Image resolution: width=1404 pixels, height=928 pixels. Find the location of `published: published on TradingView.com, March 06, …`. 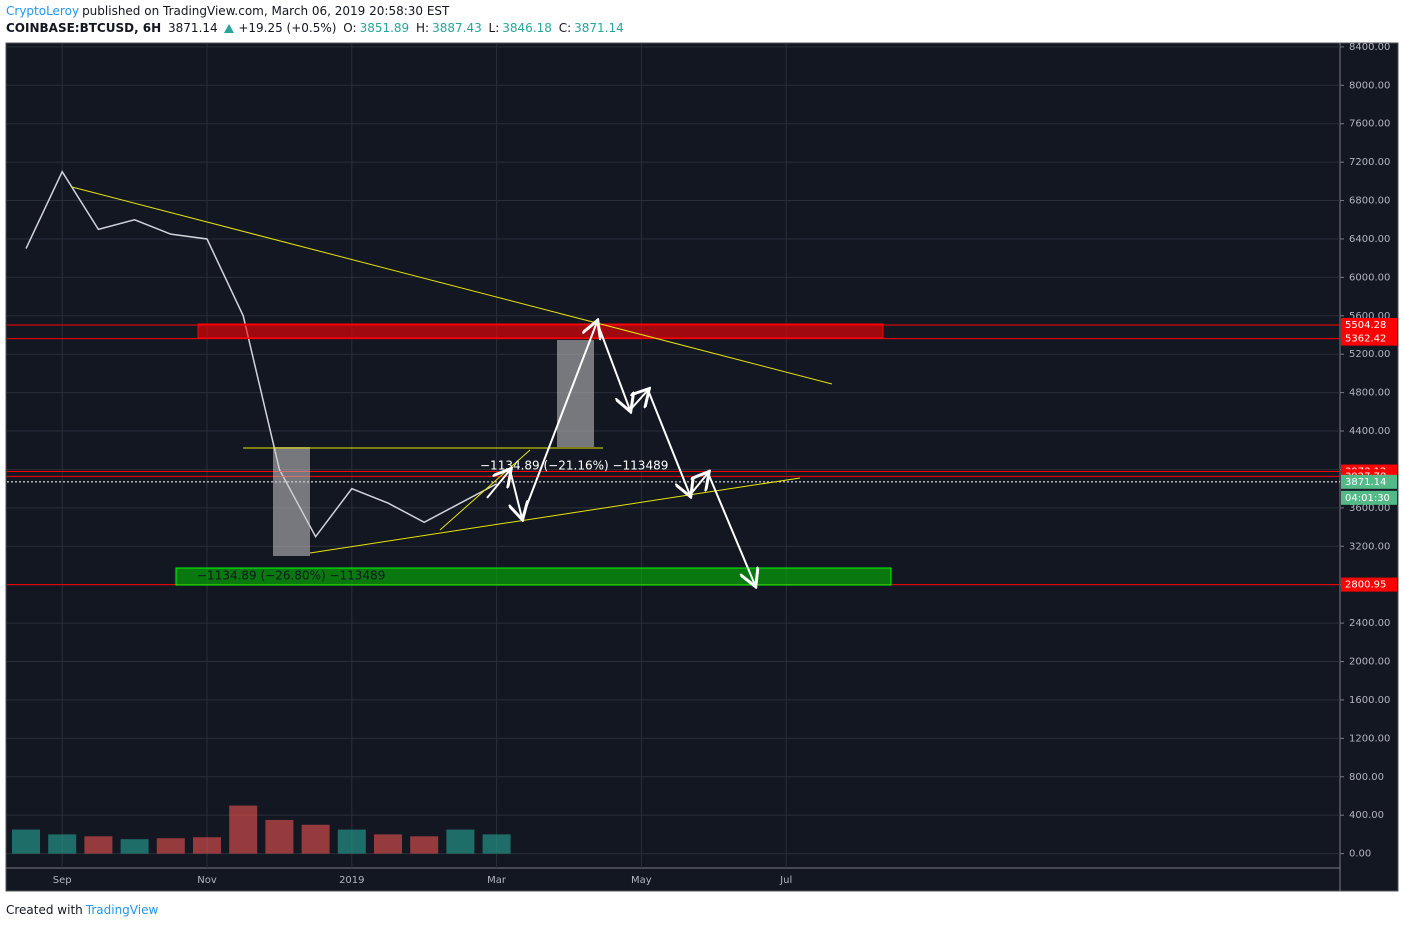

published: published on TradingView.com, March 06, … is located at coordinates (266, 11).